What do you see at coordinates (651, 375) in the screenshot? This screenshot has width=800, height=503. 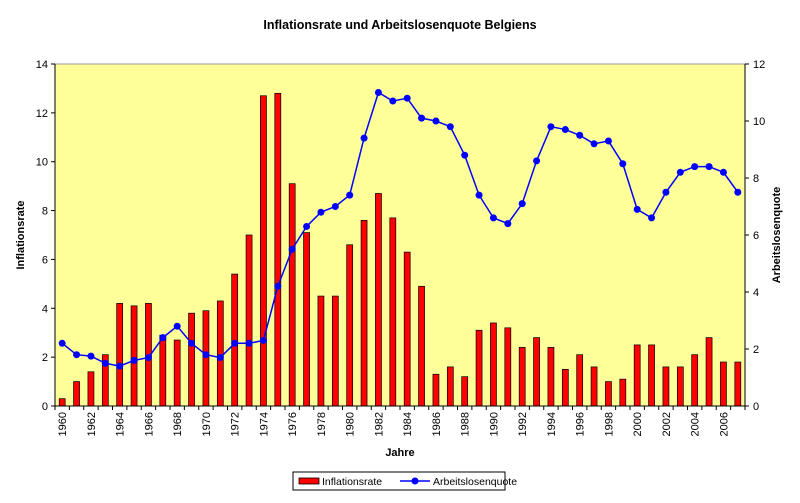 I see `bar-2001` at bounding box center [651, 375].